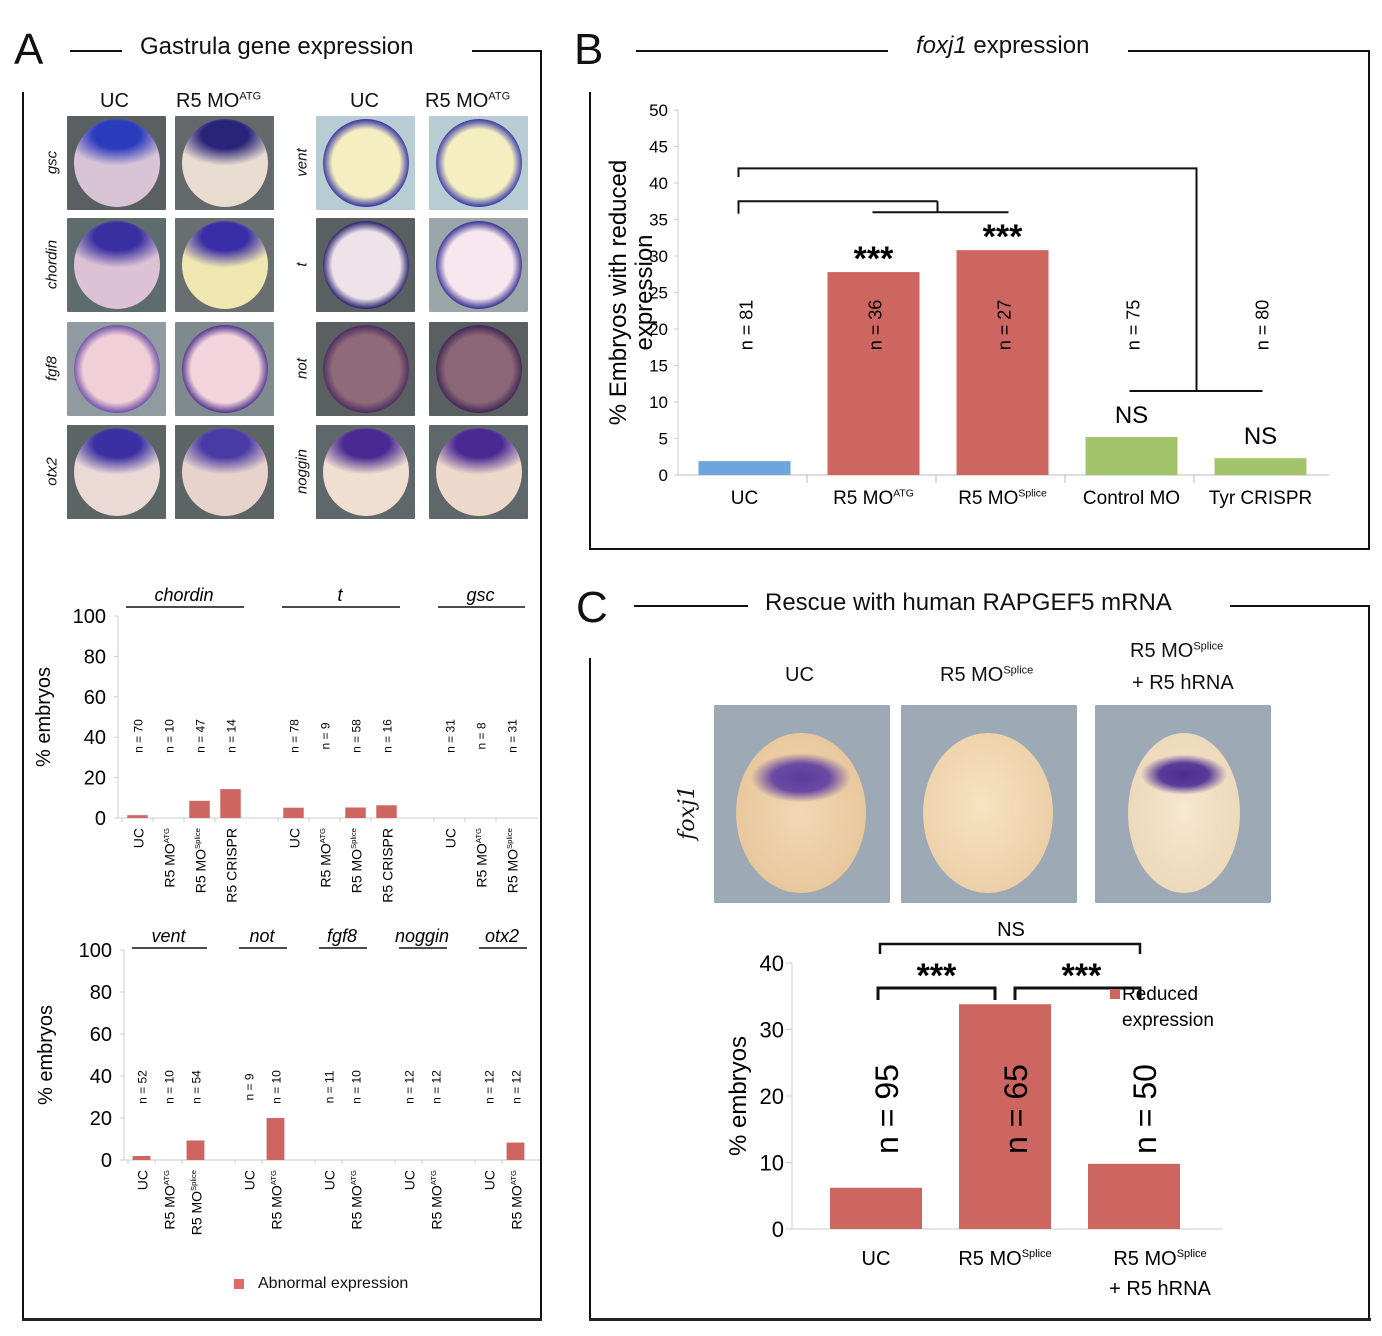  I want to click on c-col-head-mo: R5 MOSplice, so click(986, 675).